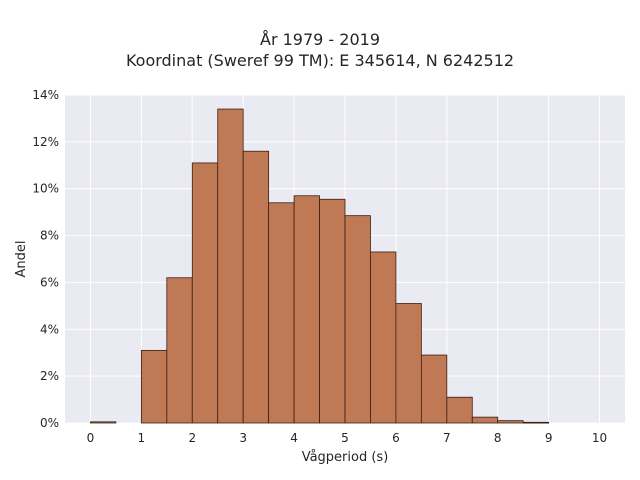  What do you see at coordinates (243, 438) in the screenshot?
I see `x-tick-label: 3` at bounding box center [243, 438].